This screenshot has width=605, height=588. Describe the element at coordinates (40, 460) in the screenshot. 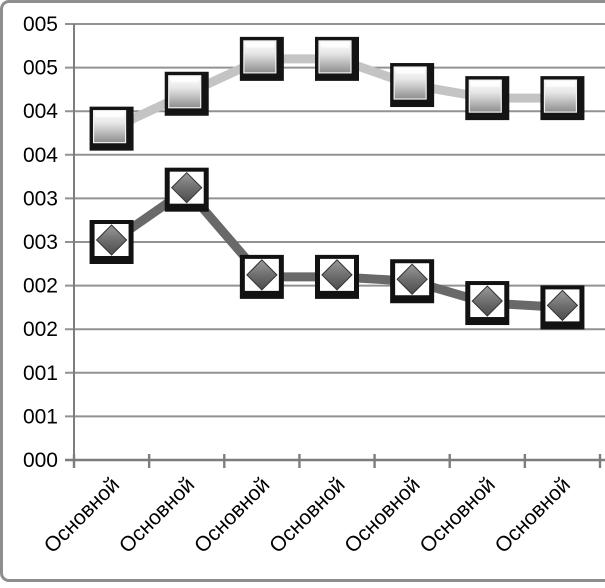

I see `y-axis-tick-label: 000` at that location.